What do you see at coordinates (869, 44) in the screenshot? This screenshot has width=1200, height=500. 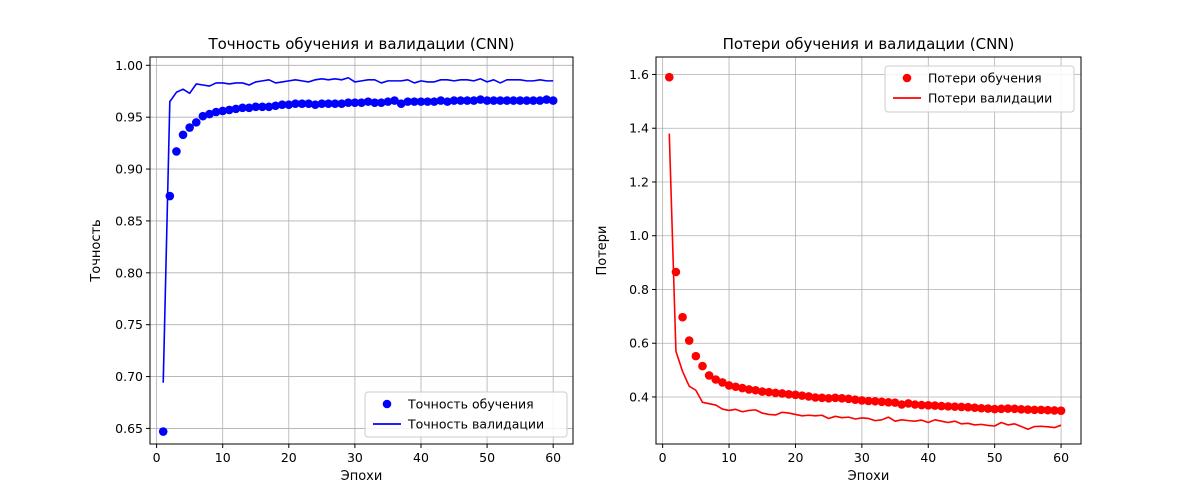 I see `chart-title: Потери обучения и валидации (CNN)` at bounding box center [869, 44].